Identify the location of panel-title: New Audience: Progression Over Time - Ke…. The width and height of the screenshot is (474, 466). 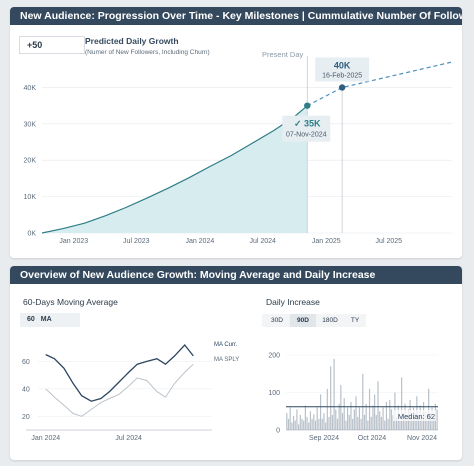
(236, 16).